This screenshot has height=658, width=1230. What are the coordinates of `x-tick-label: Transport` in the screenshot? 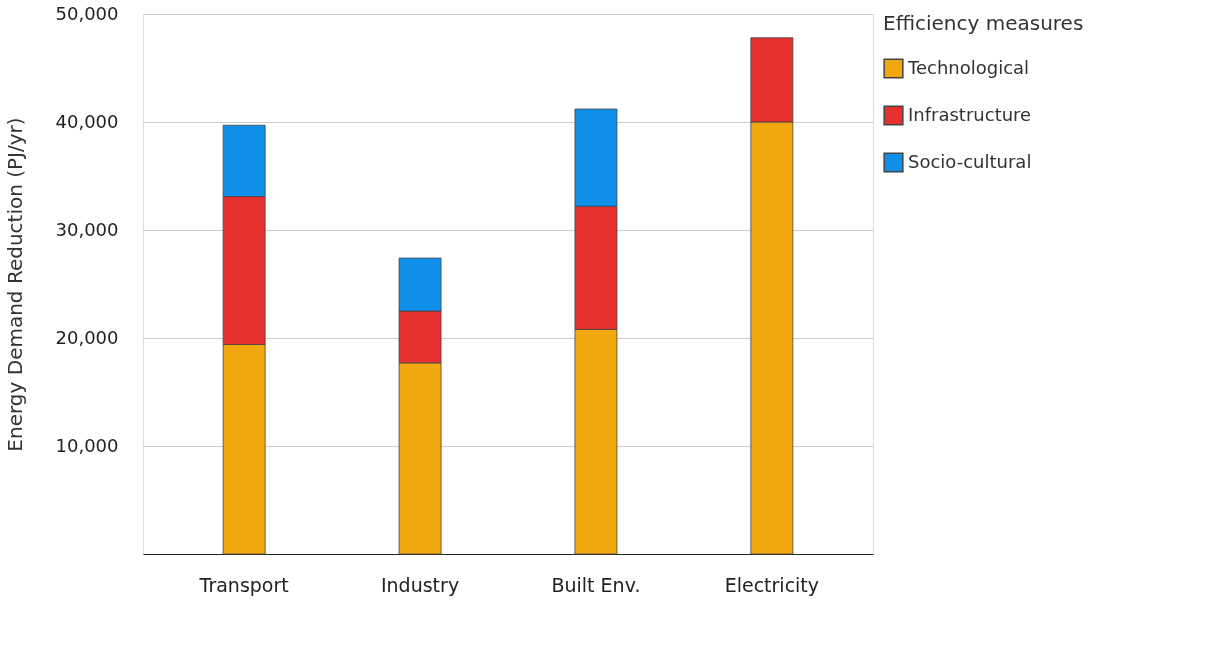 It's located at (243, 584).